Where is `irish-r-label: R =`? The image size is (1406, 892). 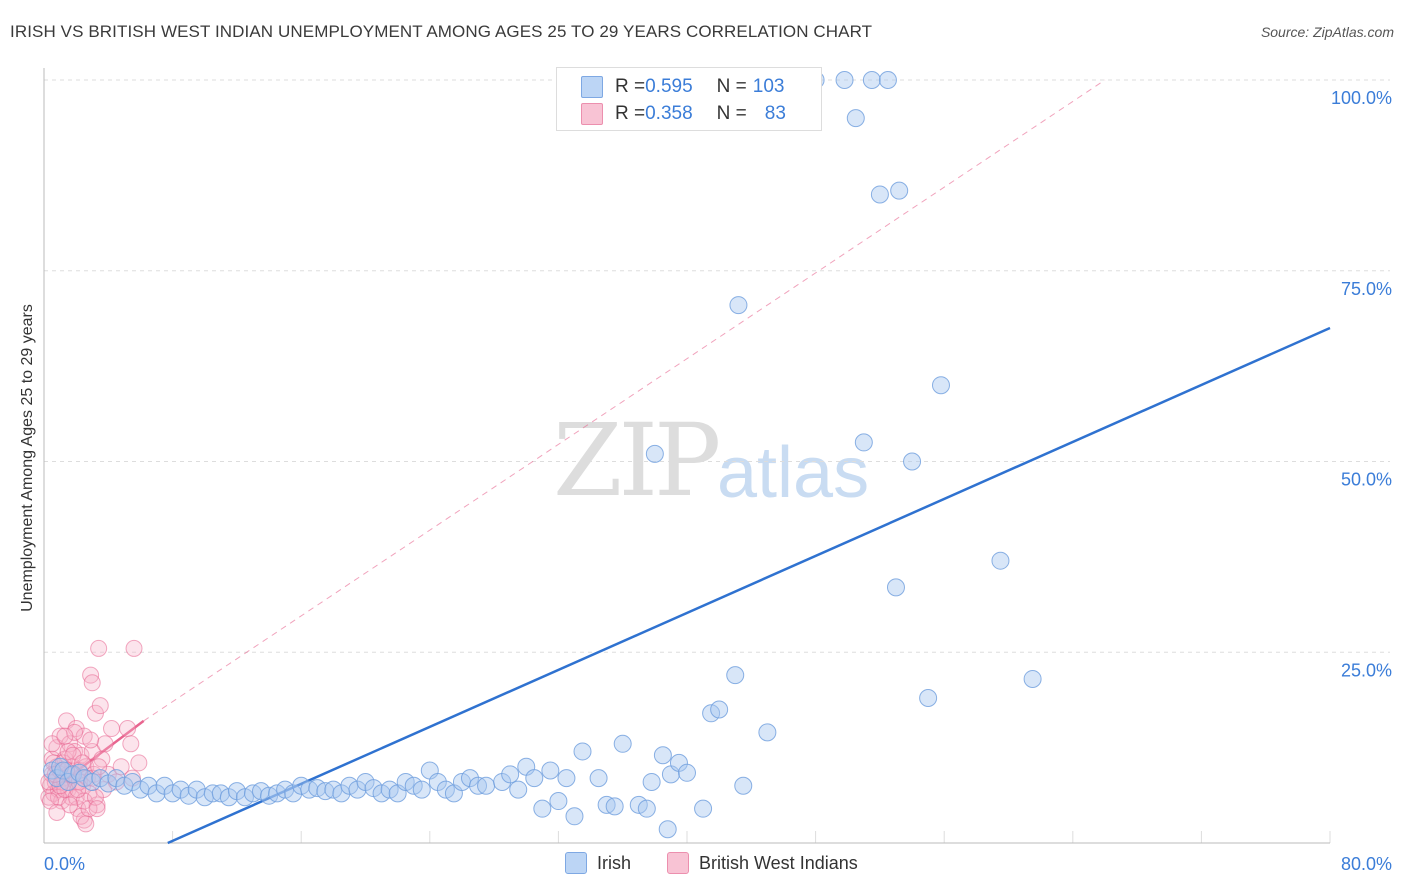
irish-r-label: R = is located at coordinates (630, 86).